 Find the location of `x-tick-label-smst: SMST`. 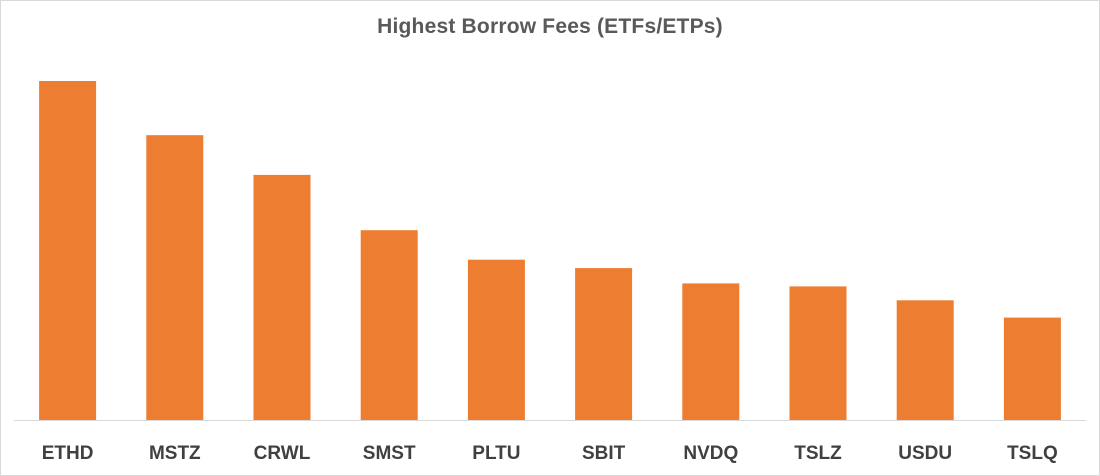

x-tick-label-smst: SMST is located at coordinates (389, 453).